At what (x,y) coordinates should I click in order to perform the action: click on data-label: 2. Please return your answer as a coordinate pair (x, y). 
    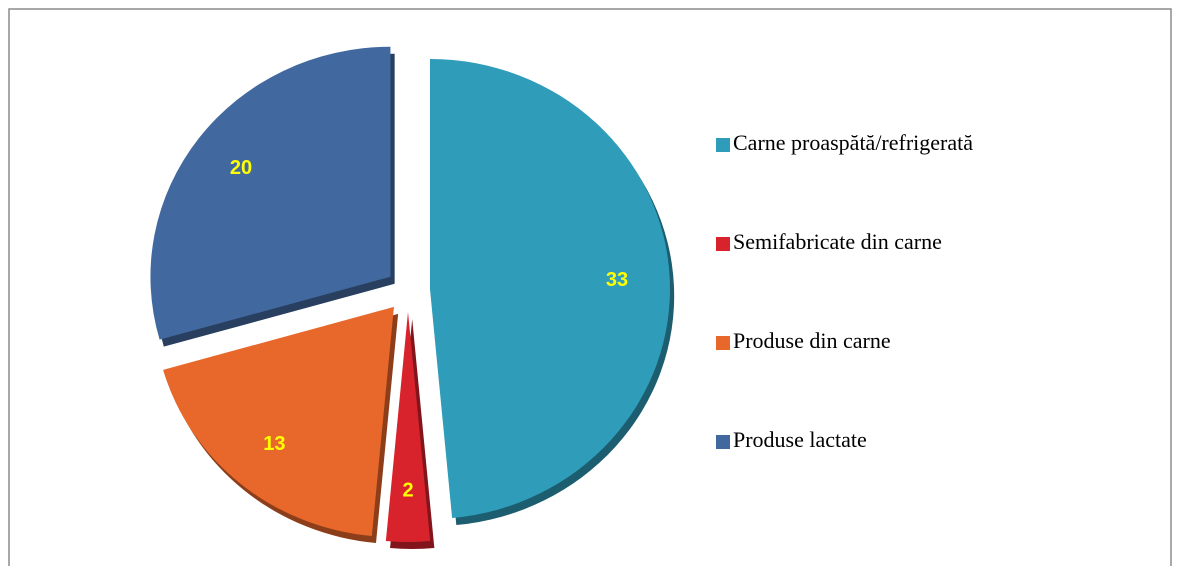
    Looking at the image, I should click on (407, 491).